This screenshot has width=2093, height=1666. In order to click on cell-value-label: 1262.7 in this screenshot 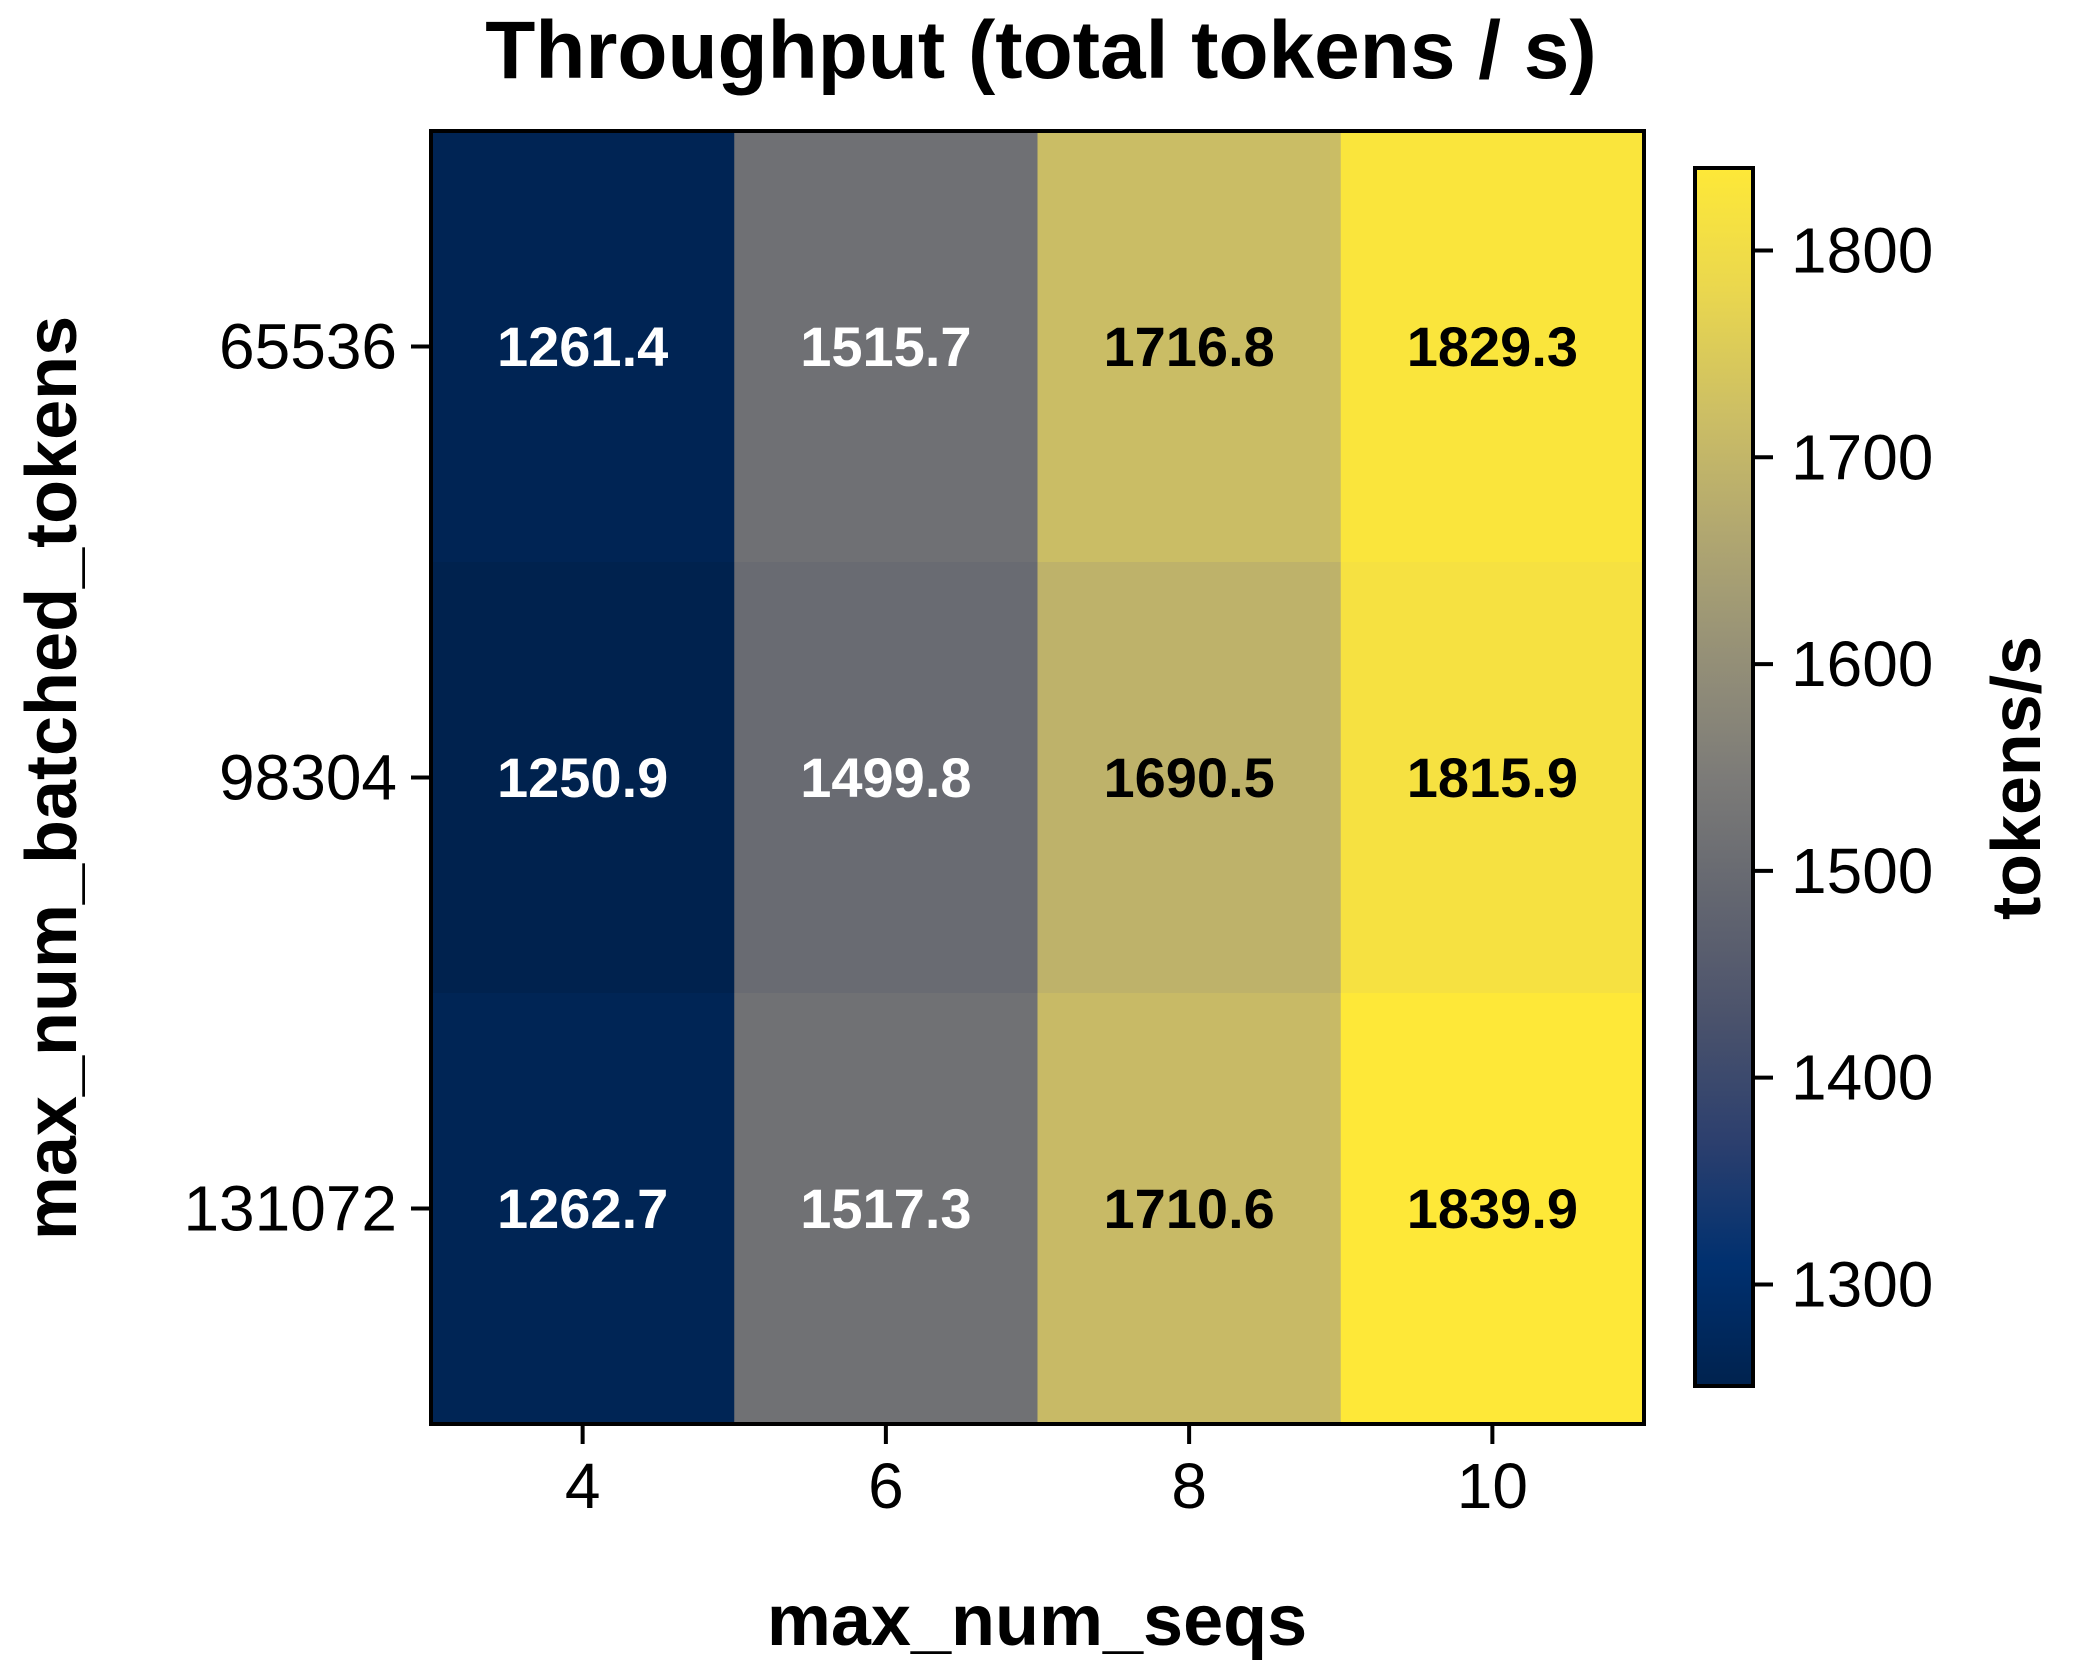, I will do `click(582, 1208)`.